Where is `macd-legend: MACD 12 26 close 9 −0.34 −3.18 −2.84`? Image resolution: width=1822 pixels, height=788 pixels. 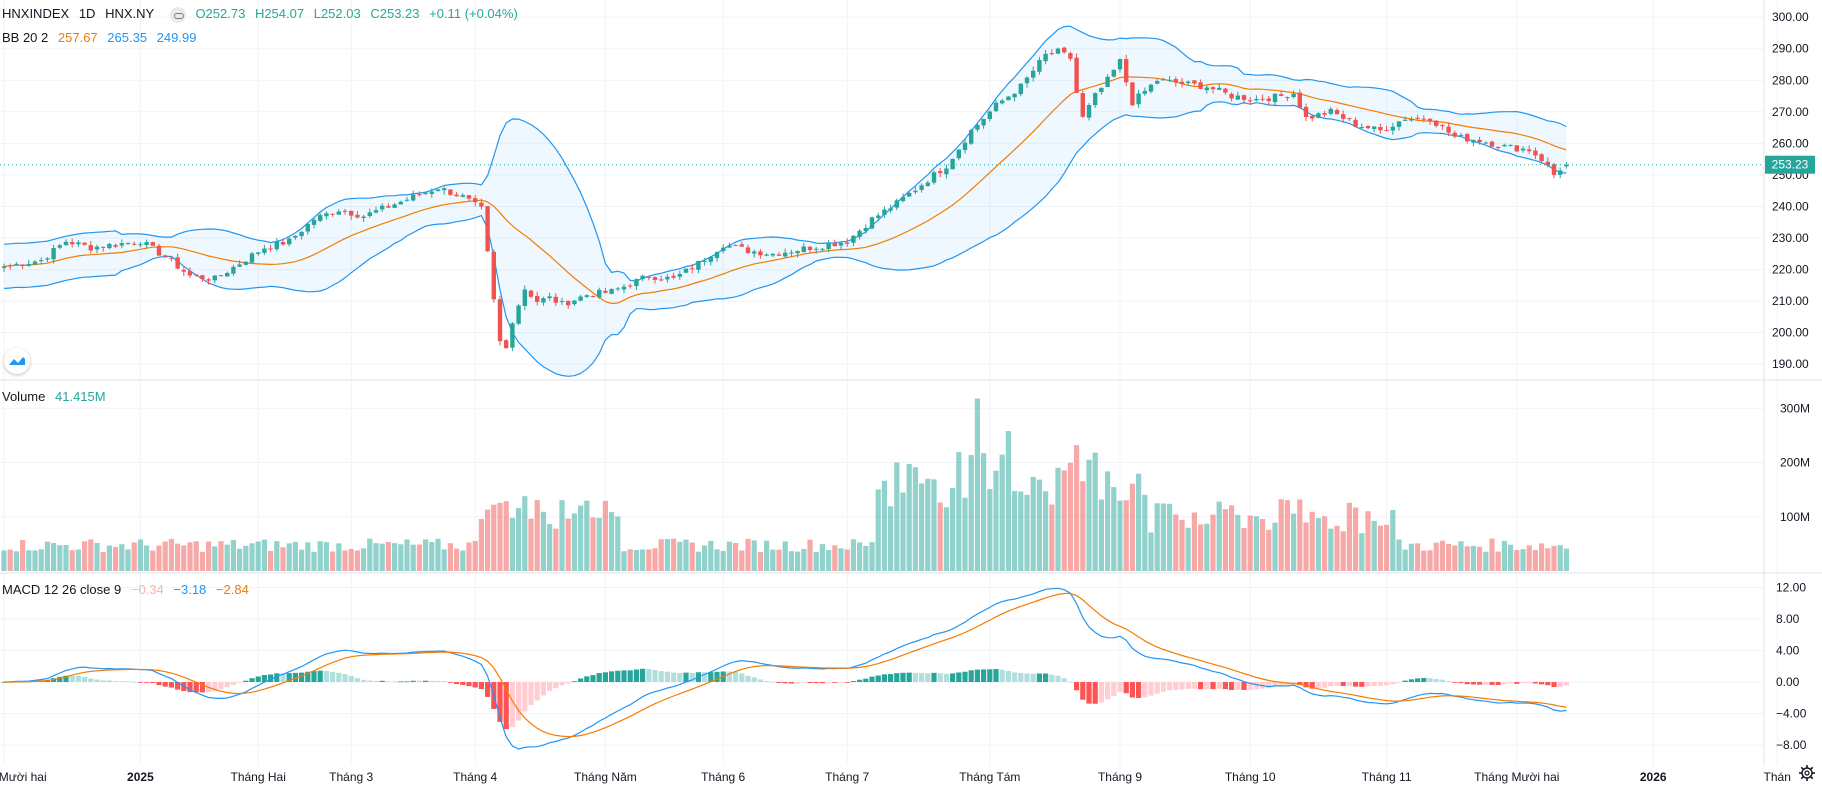
macd-legend: MACD 12 26 close 9 −0.34 −3.18 −2.84 is located at coordinates (128, 590).